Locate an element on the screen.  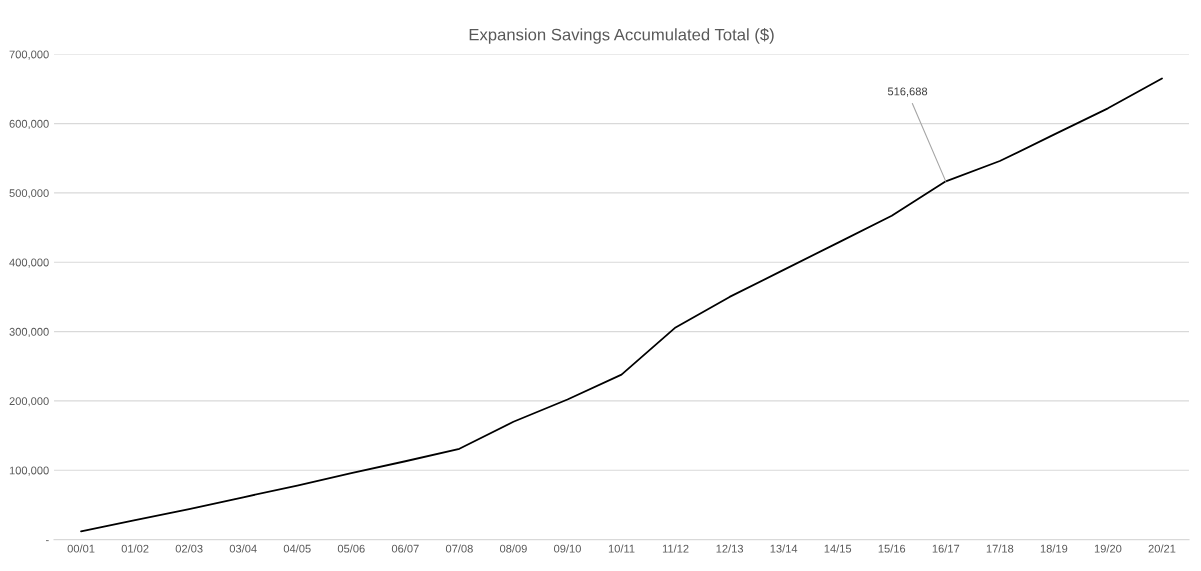
annotation: 516,688 is located at coordinates (907, 92).